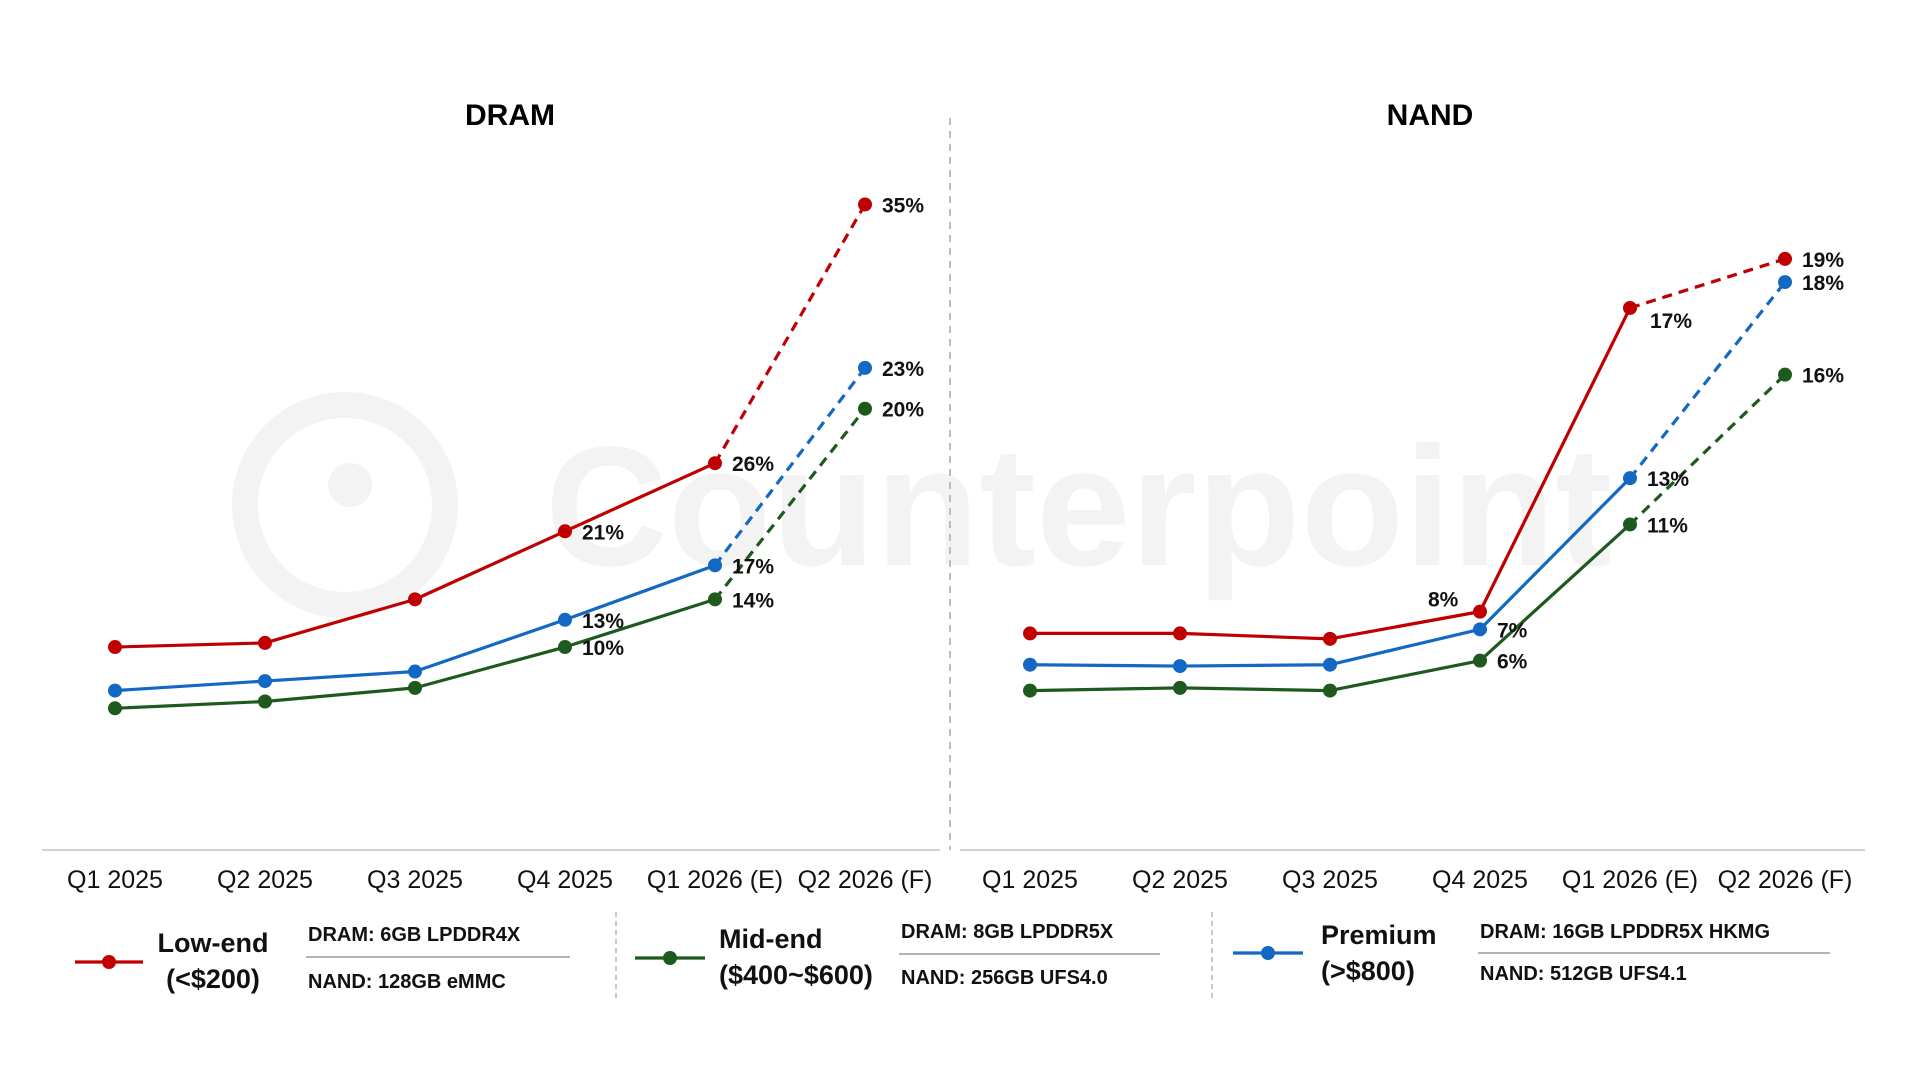  Describe the element at coordinates (1180, 880) in the screenshot. I see `nand-x-tick-label: Q2 2025` at that location.